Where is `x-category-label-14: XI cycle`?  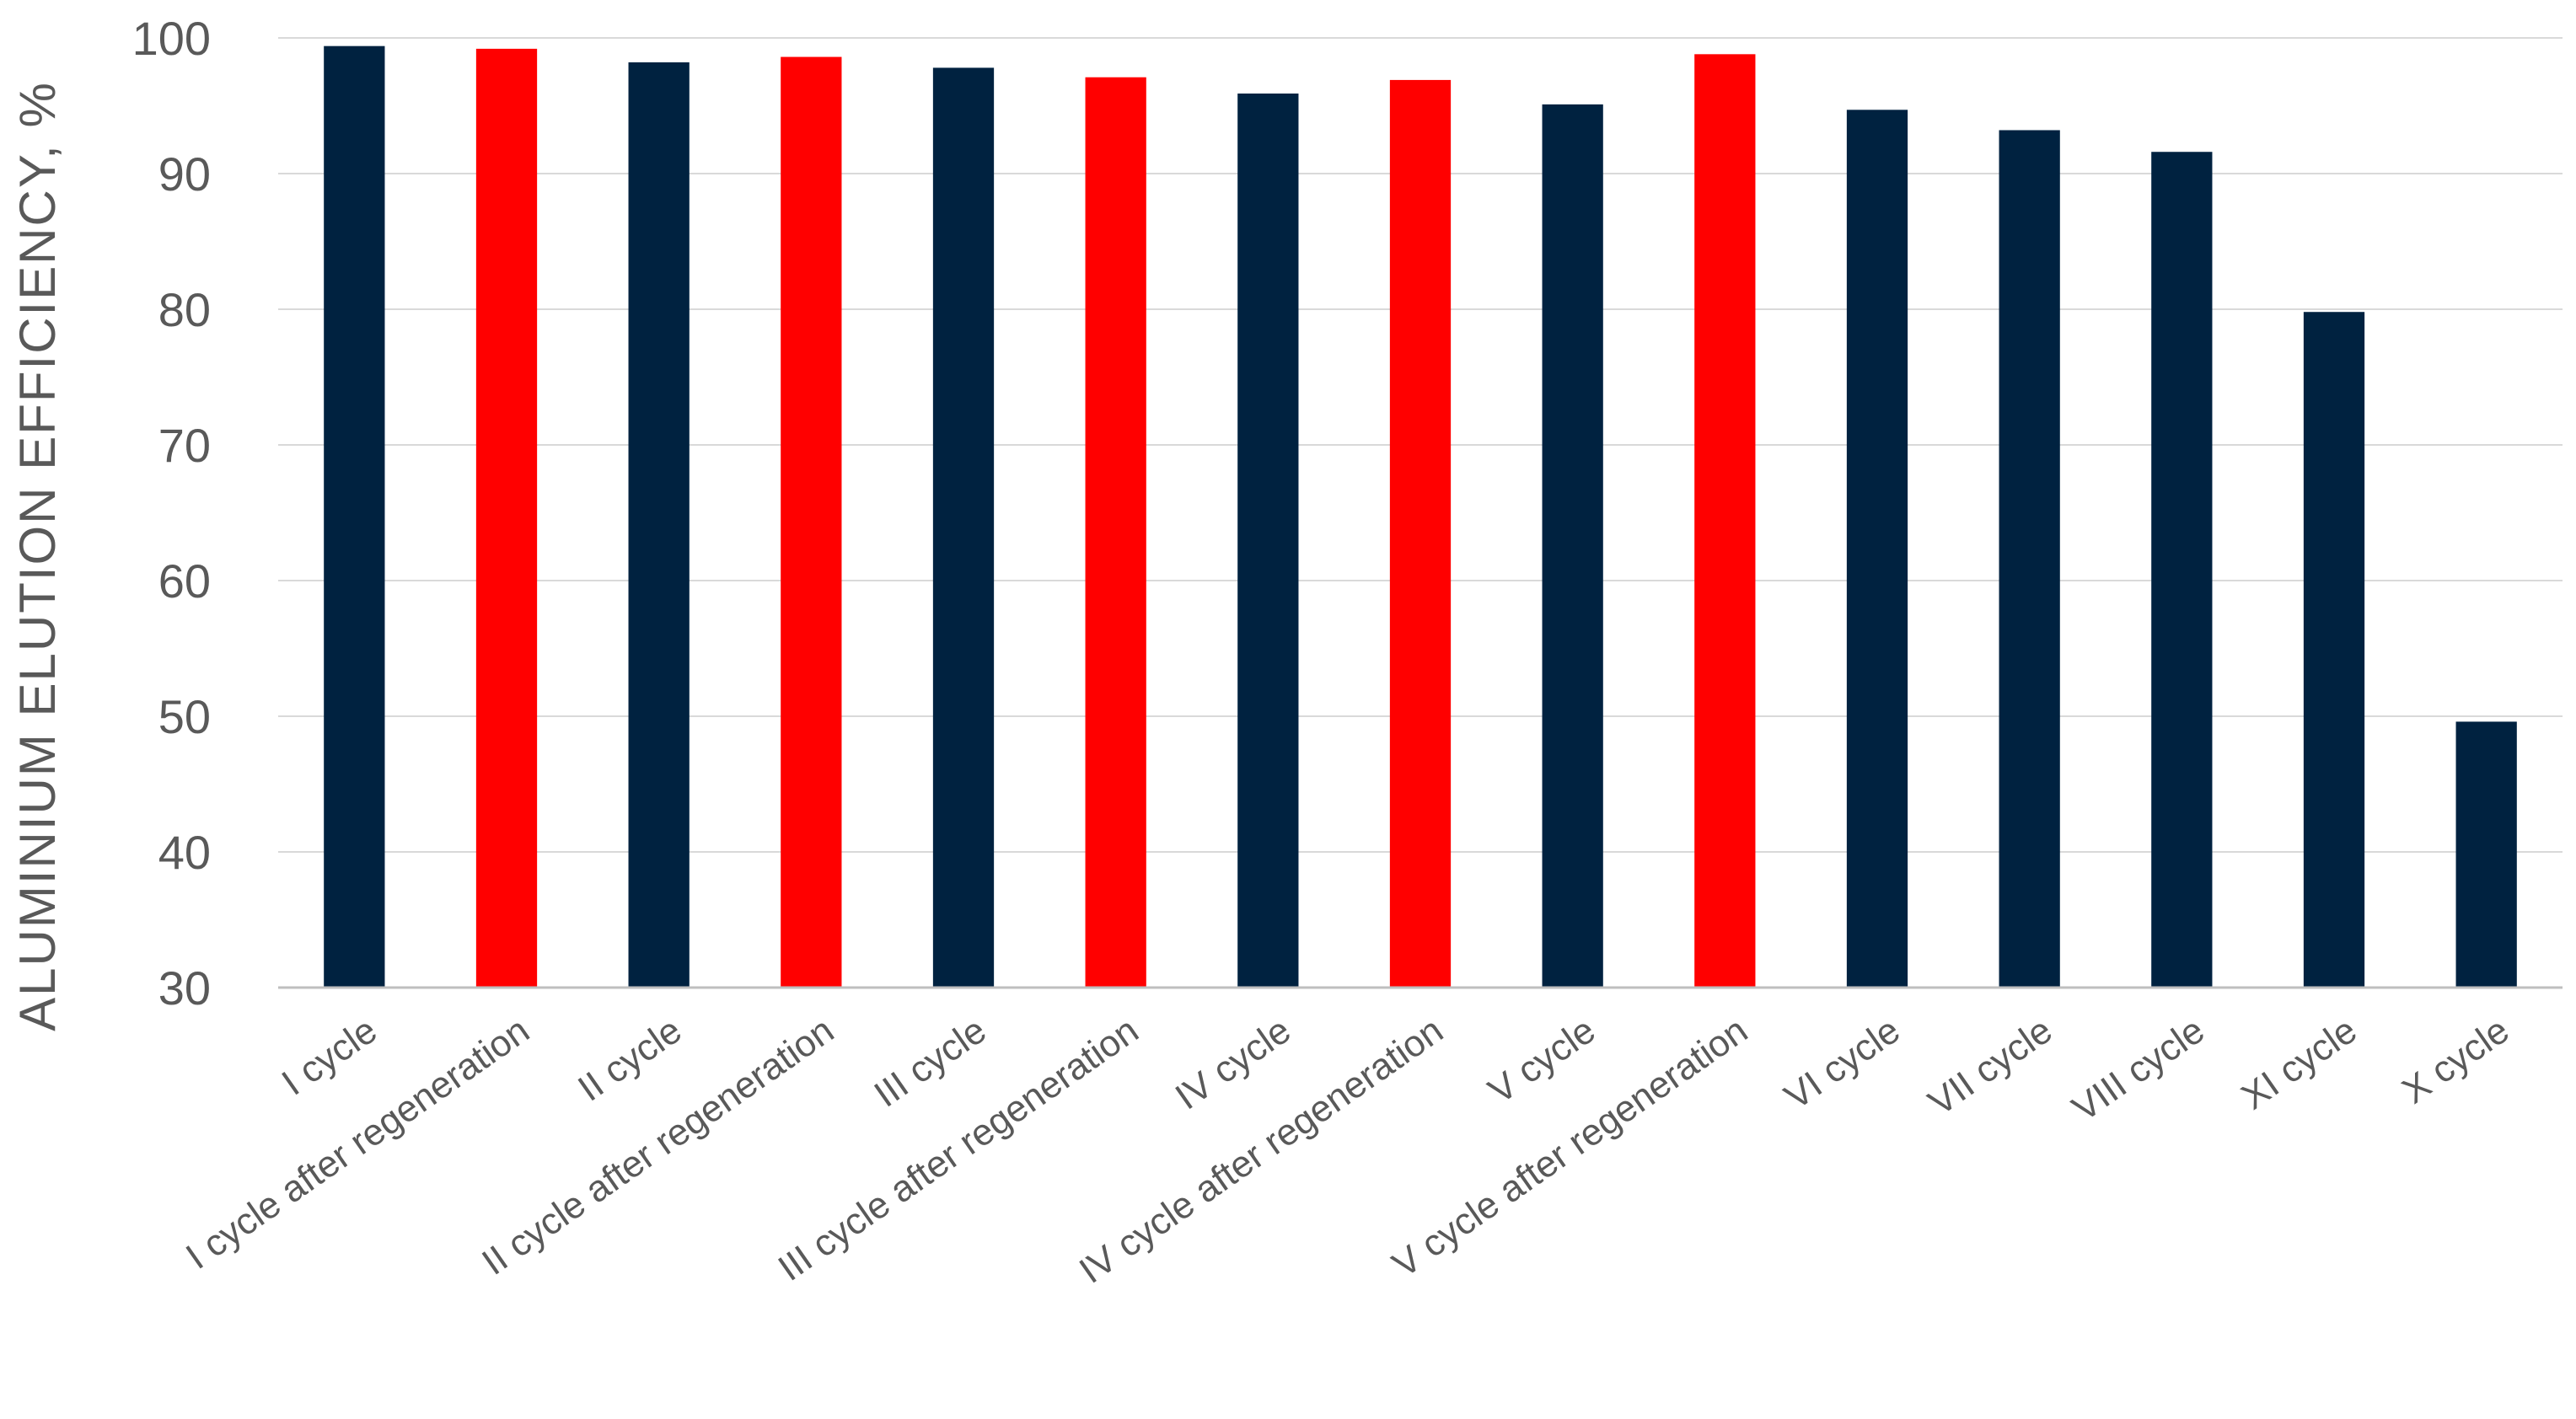
x-category-label-14: XI cycle is located at coordinates (2299, 1063).